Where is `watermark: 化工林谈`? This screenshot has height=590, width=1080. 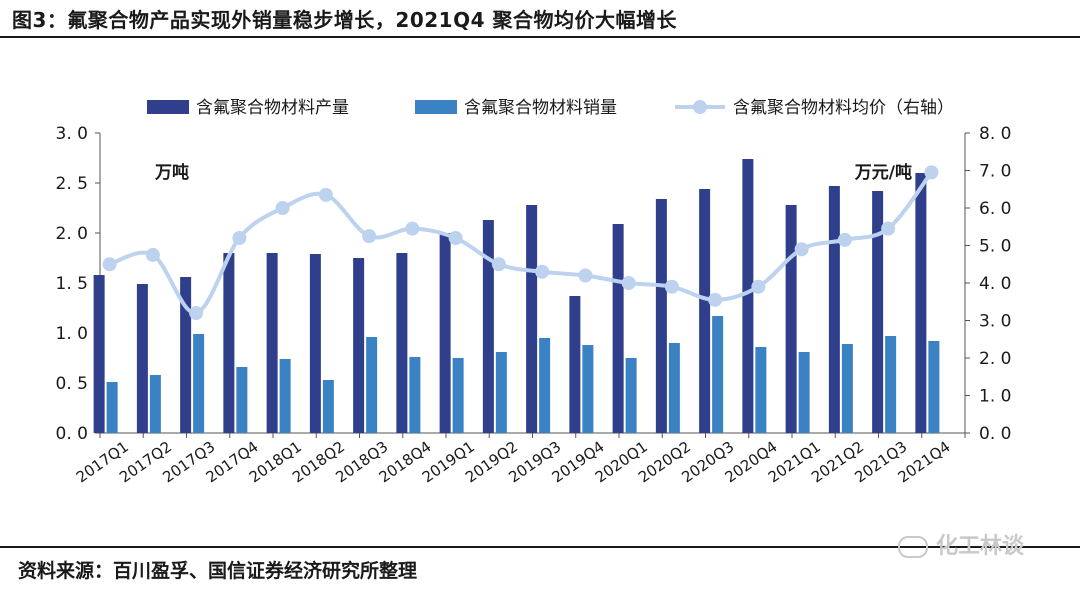
watermark: 化工林谈 is located at coordinates (961, 544).